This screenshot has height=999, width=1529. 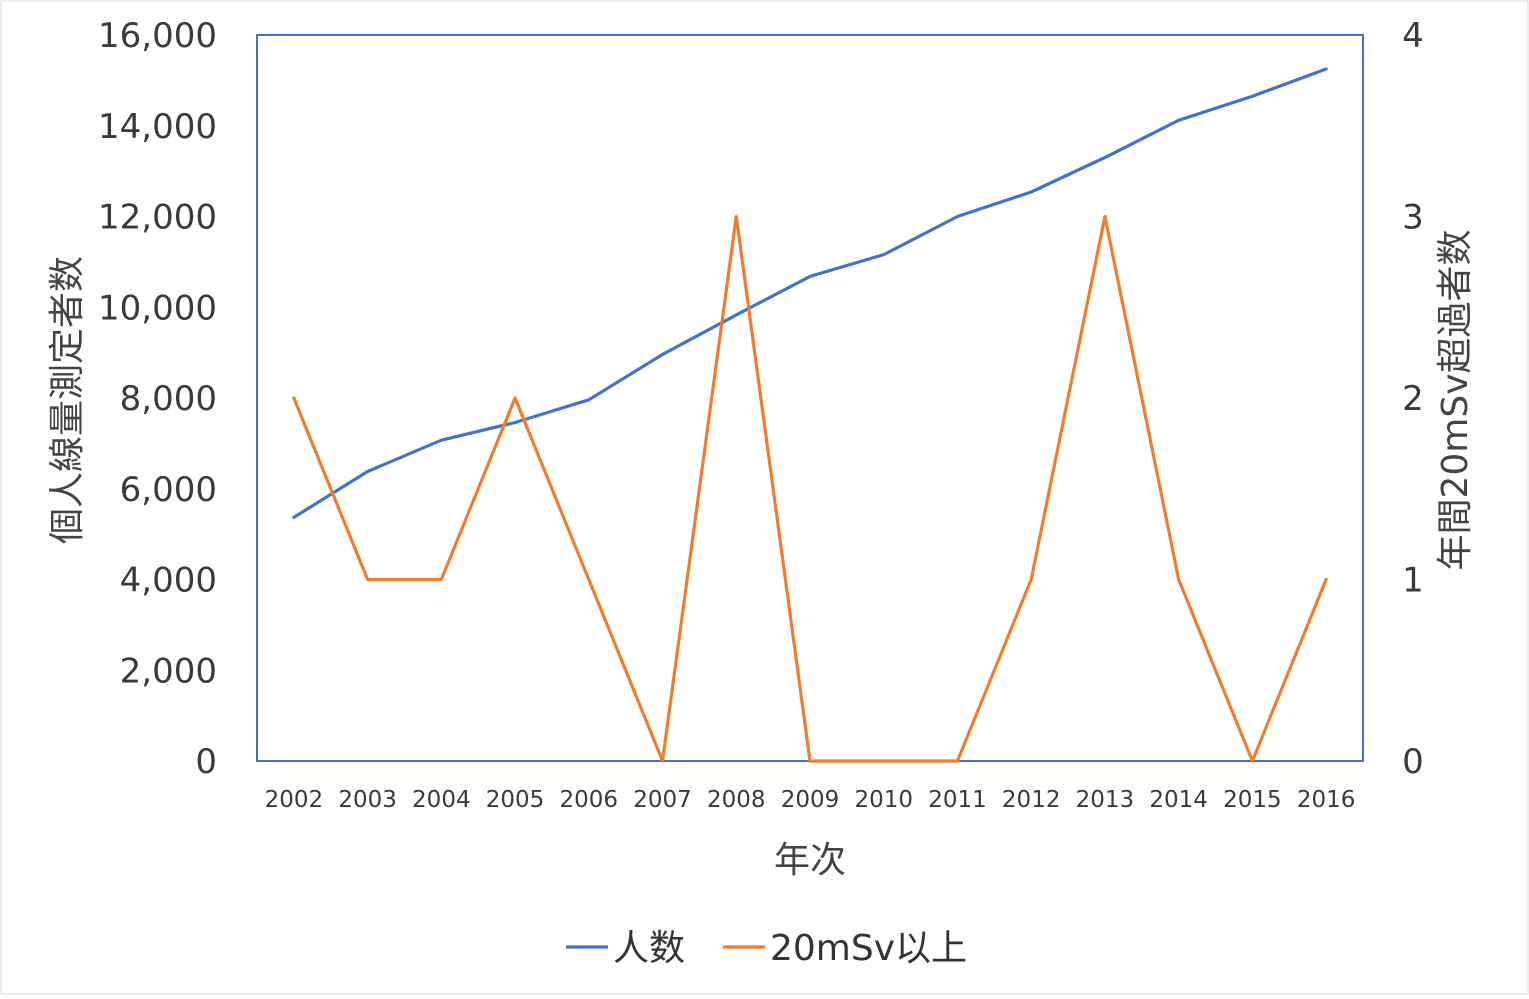 What do you see at coordinates (957, 800) in the screenshot?
I see `x-tick-label: 2011` at bounding box center [957, 800].